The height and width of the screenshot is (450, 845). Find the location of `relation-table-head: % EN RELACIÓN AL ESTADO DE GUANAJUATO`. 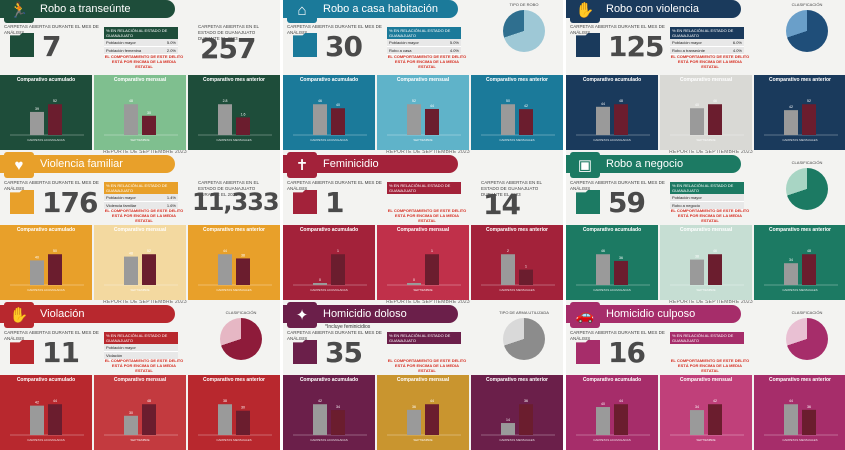

relation-table-head: % EN RELACIÓN AL ESTADO DE GUANAJUATO is located at coordinates (424, 188).